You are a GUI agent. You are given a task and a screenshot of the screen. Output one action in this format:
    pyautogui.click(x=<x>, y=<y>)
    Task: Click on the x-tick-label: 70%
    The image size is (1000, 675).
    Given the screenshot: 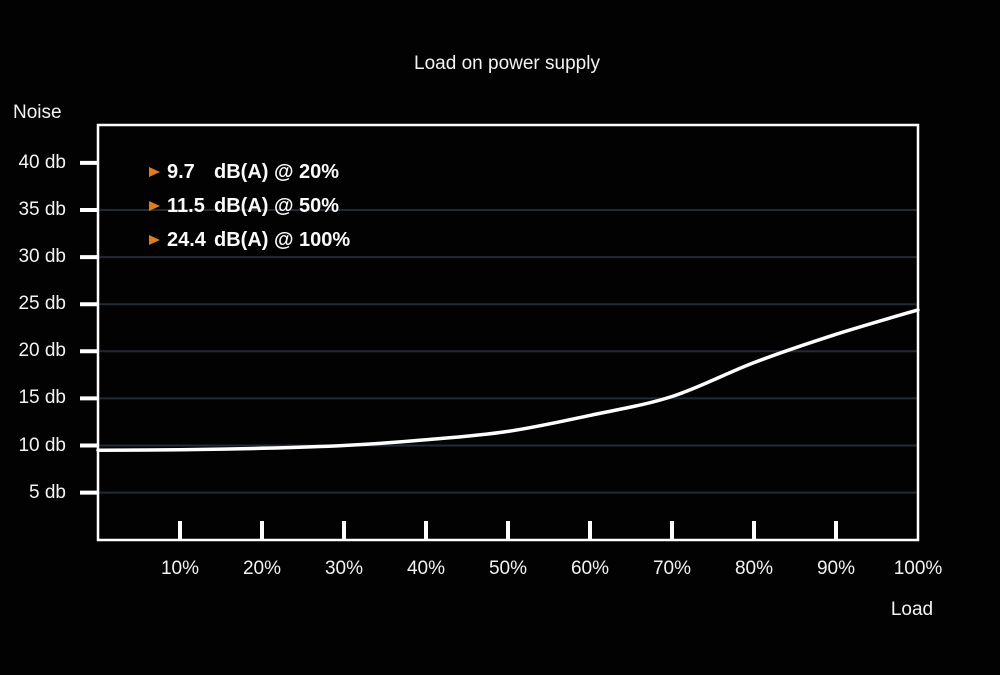 What is the action you would take?
    pyautogui.click(x=672, y=568)
    